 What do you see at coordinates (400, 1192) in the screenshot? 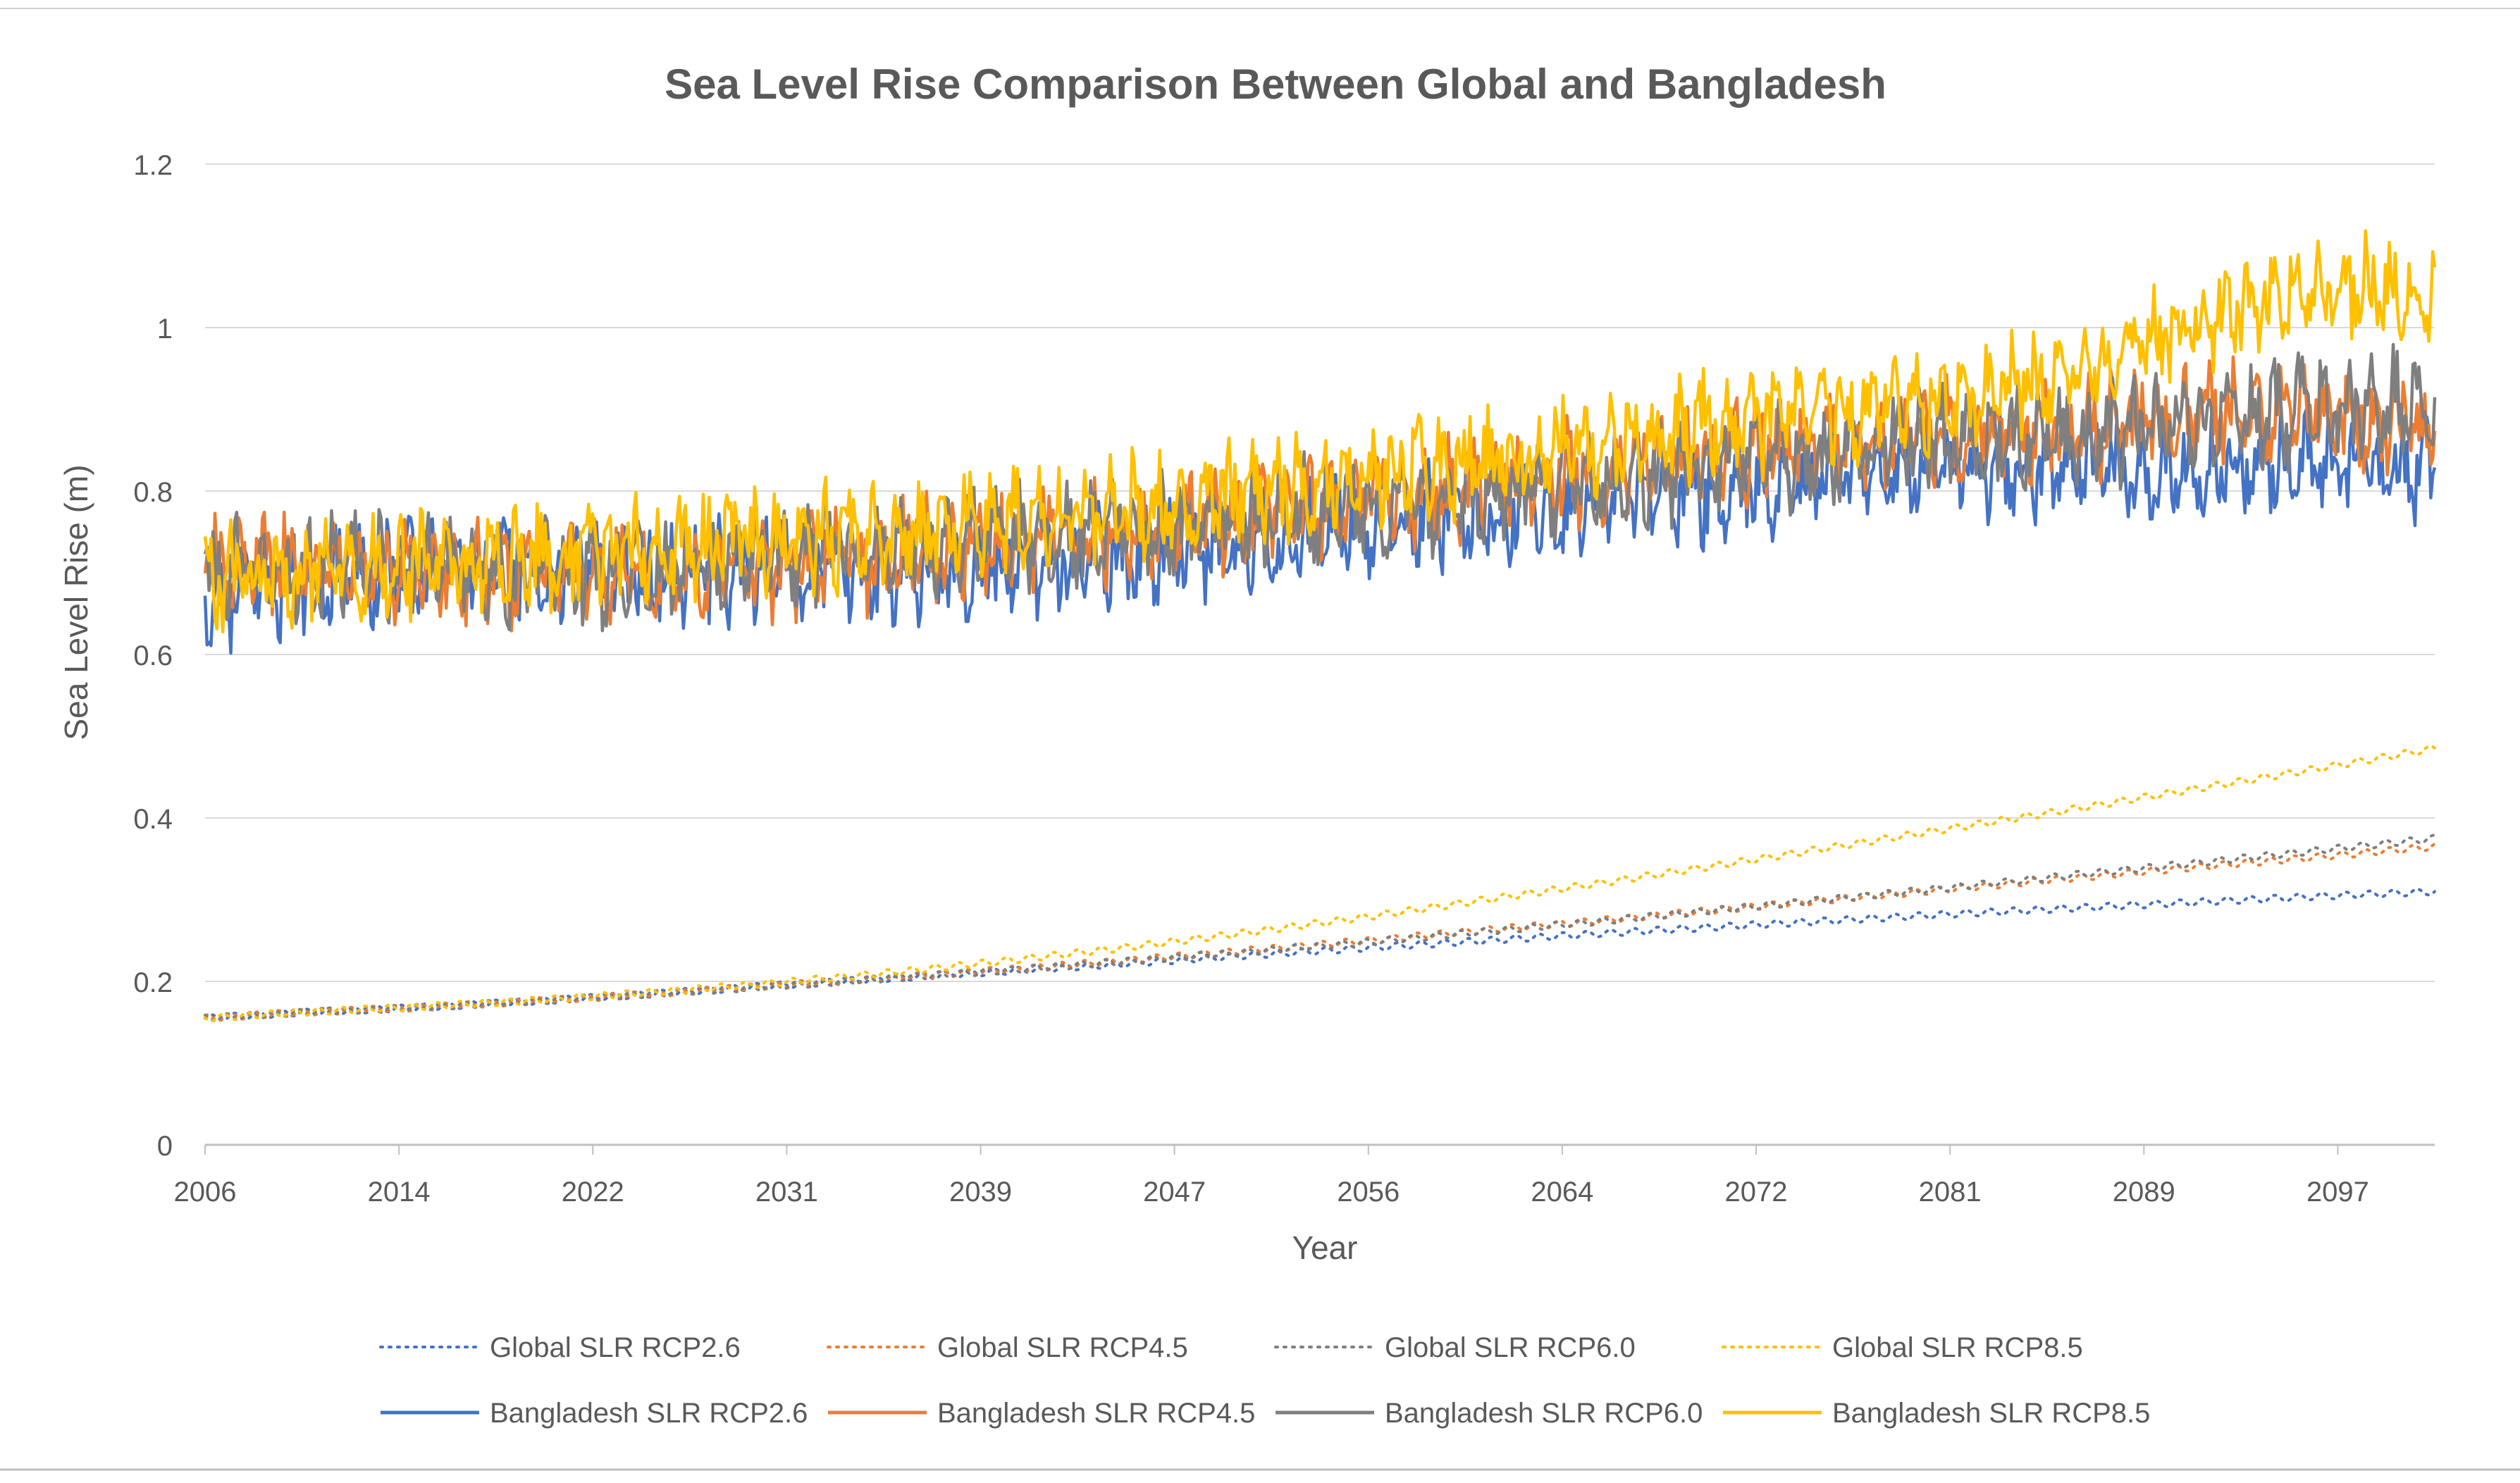
I see `x-tick-label: 2014` at bounding box center [400, 1192].